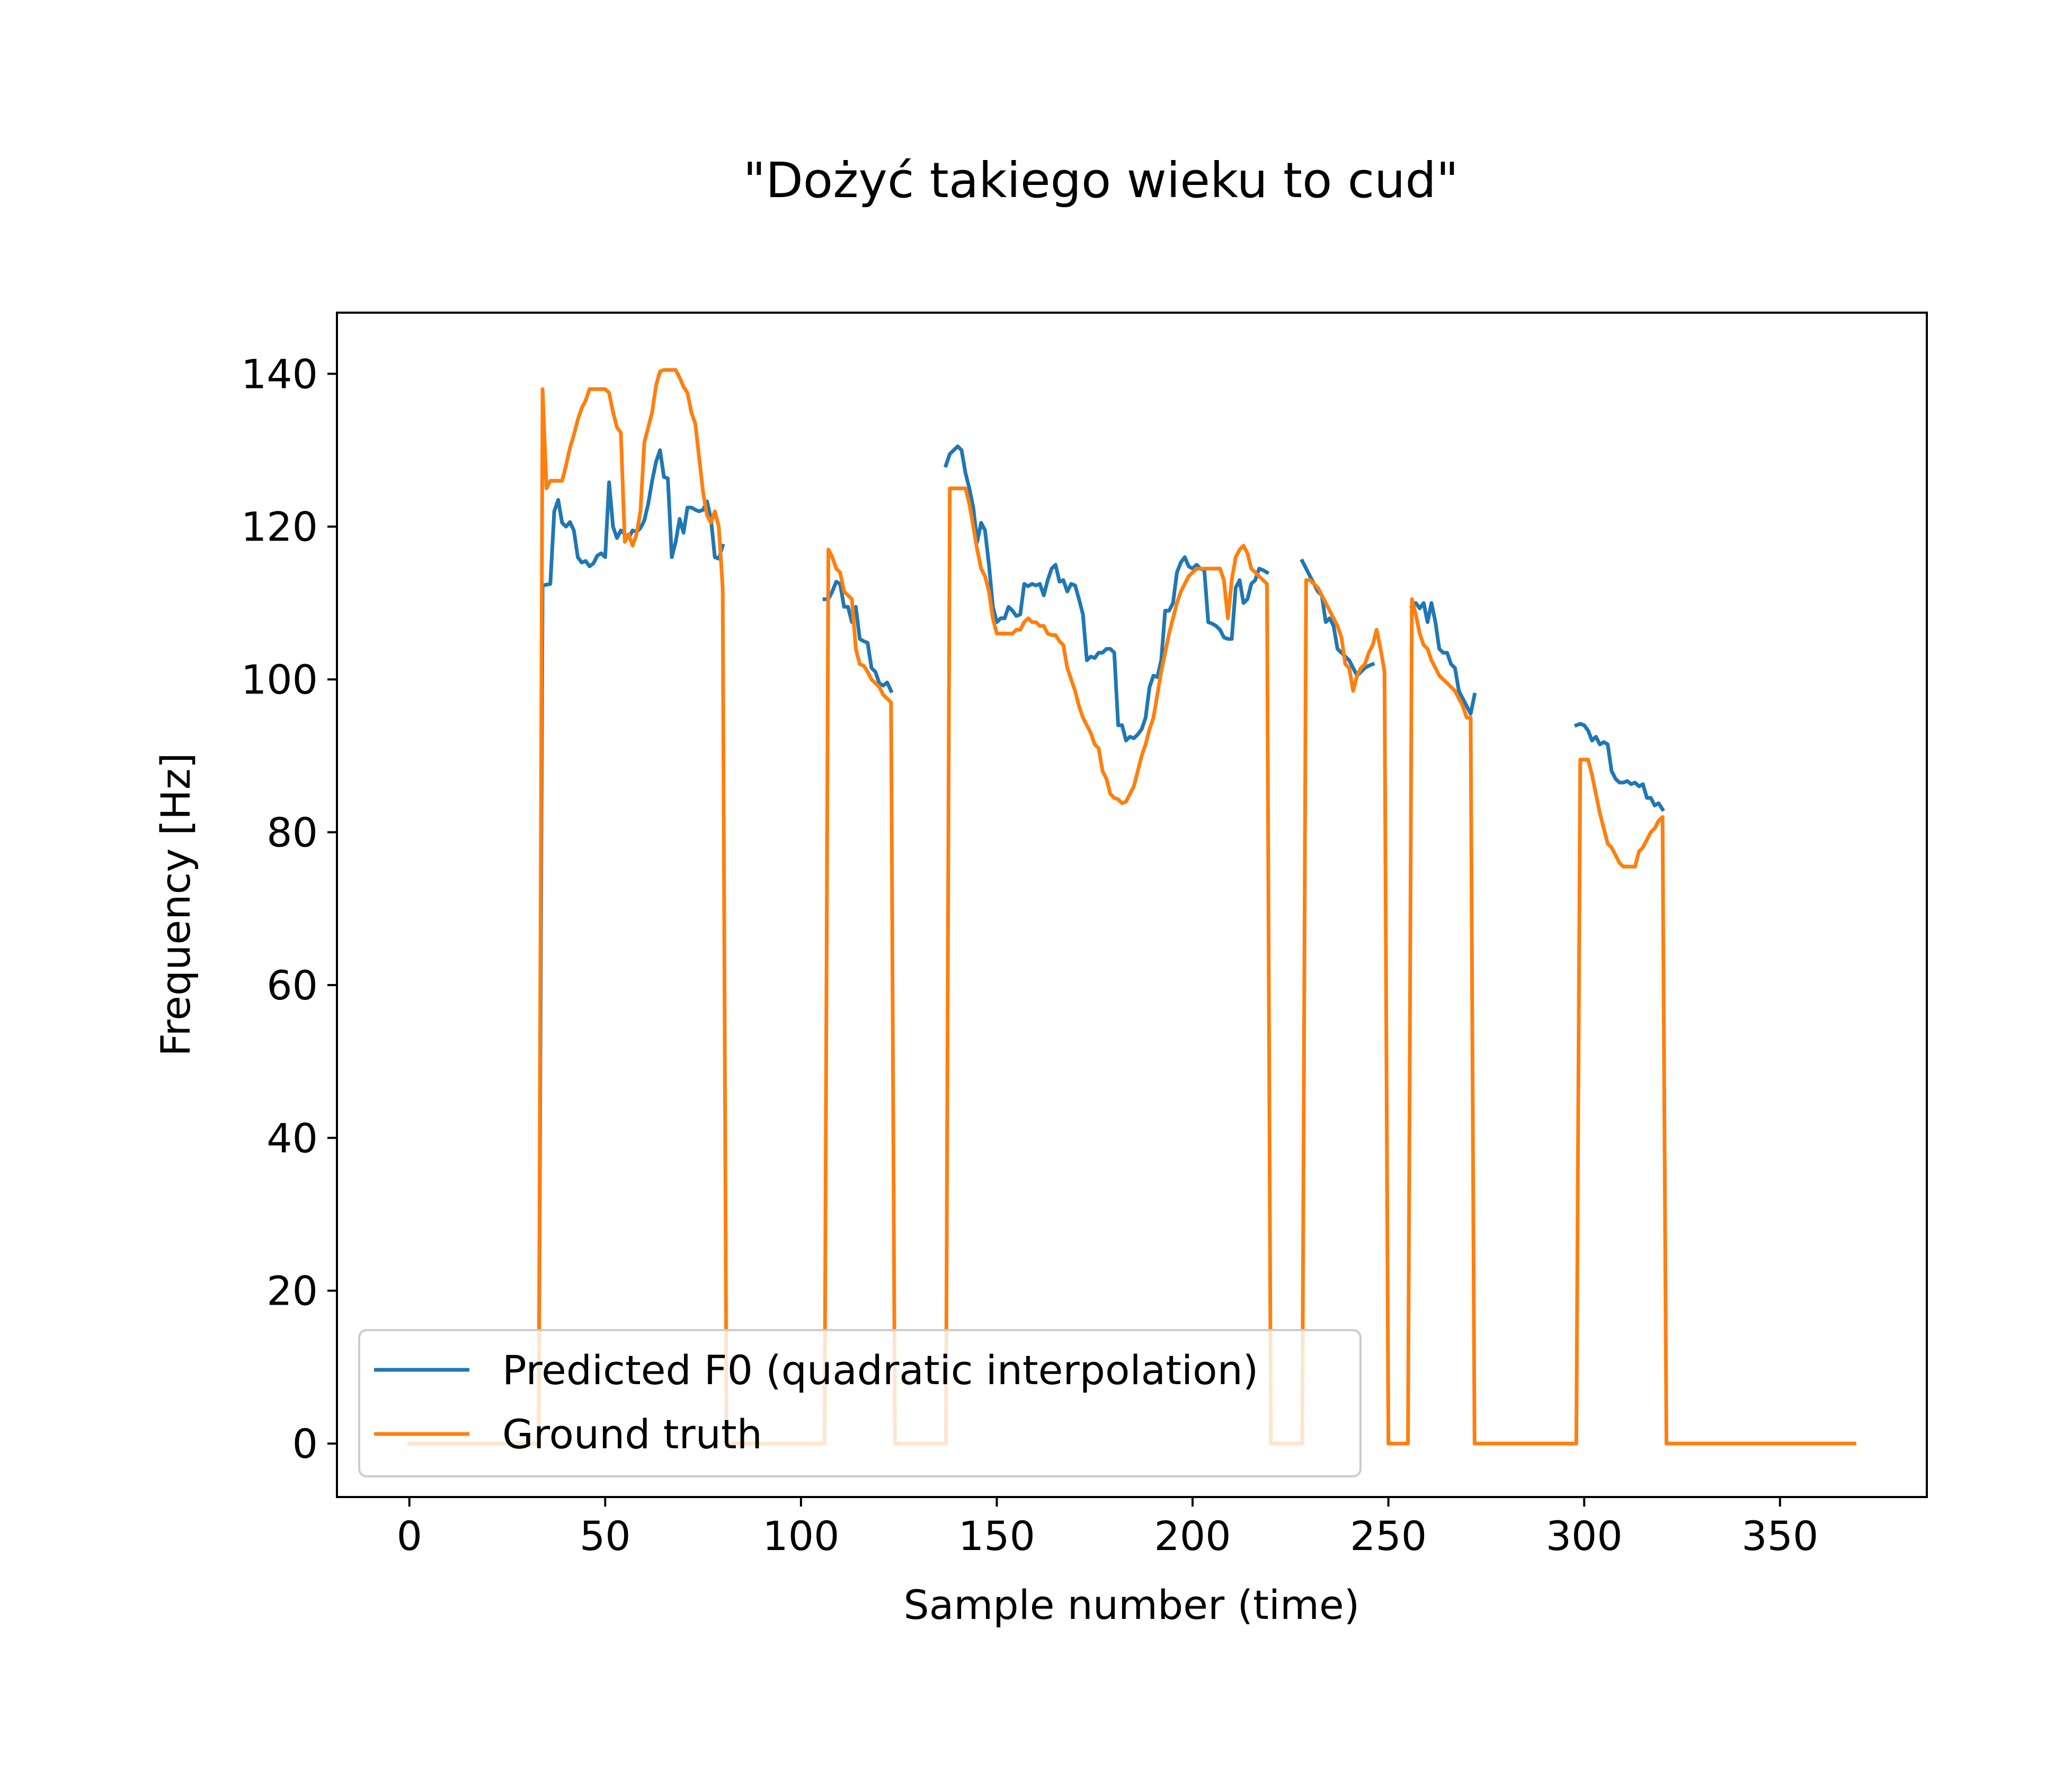 This screenshot has width=2072, height=1780. What do you see at coordinates (1132, 1604) in the screenshot?
I see `x-axis-label: Sample number (time)` at bounding box center [1132, 1604].